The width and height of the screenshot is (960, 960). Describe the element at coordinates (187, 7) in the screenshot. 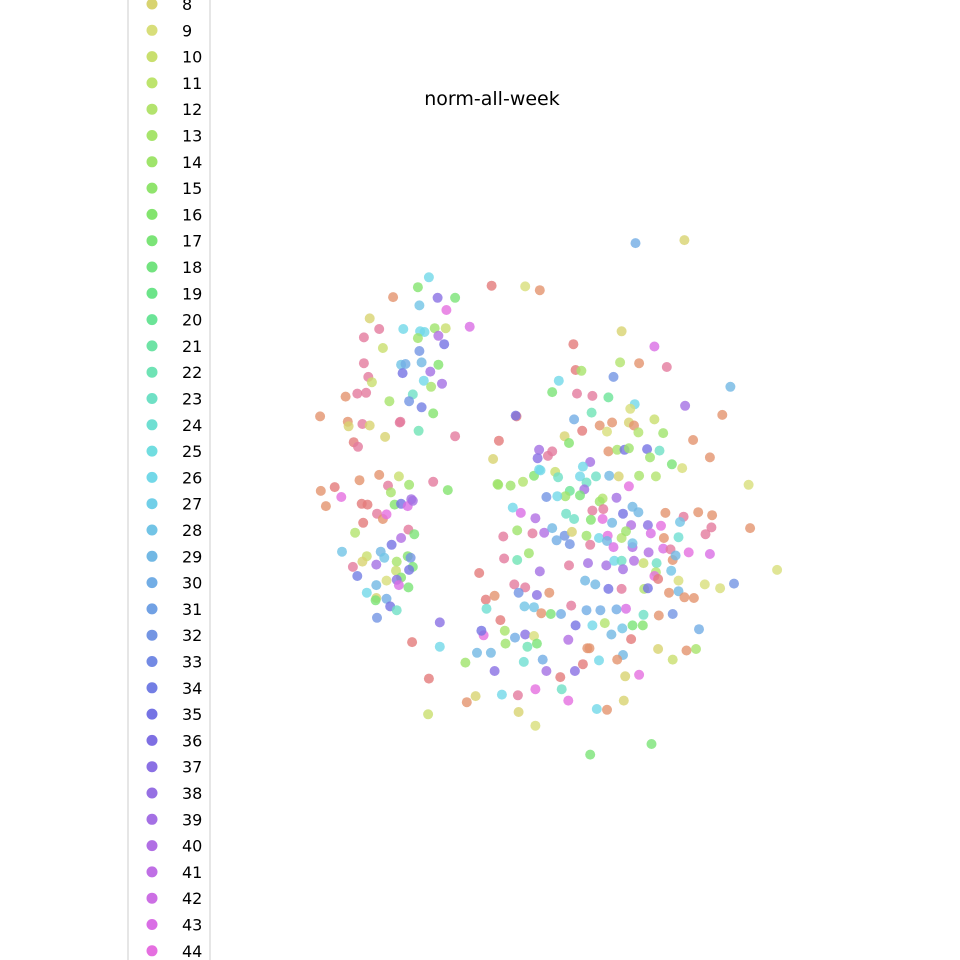

I see `legend-label: 8` at that location.